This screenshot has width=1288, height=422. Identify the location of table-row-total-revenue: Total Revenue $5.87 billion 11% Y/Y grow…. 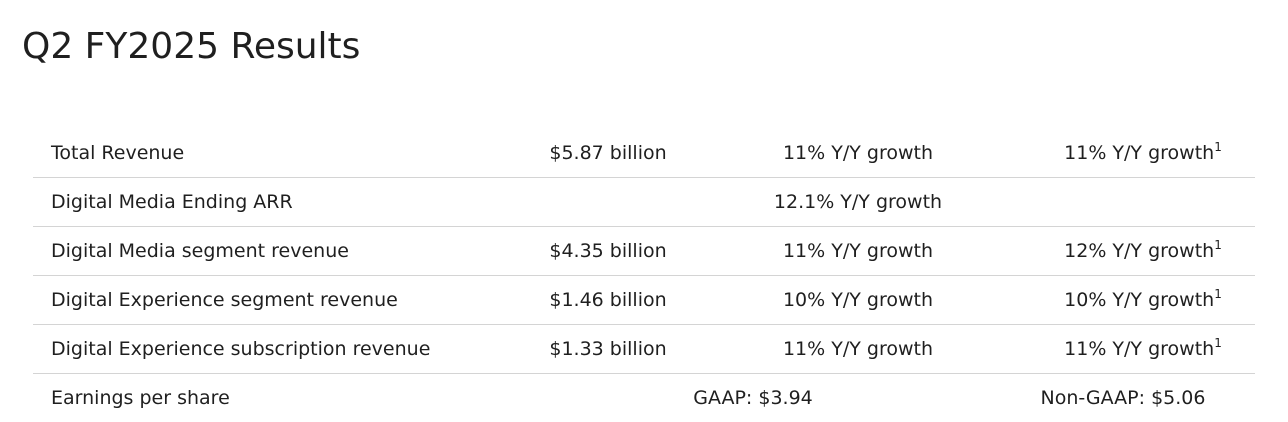
(644, 153).